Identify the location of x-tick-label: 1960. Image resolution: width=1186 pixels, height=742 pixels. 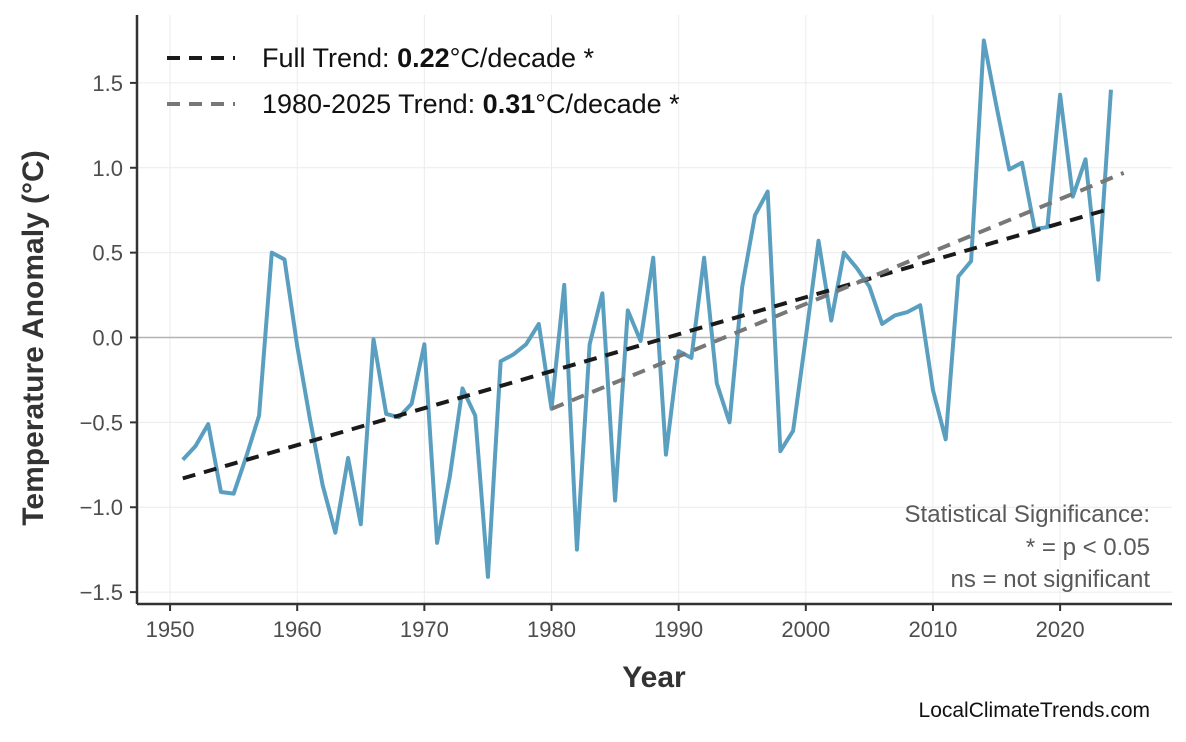
(297, 629).